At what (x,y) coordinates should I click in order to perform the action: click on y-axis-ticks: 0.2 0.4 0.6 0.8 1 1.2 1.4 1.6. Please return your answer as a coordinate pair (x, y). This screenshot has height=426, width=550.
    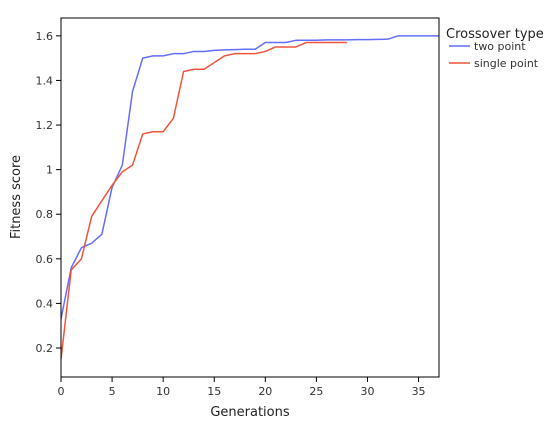
    Looking at the image, I should click on (48, 192).